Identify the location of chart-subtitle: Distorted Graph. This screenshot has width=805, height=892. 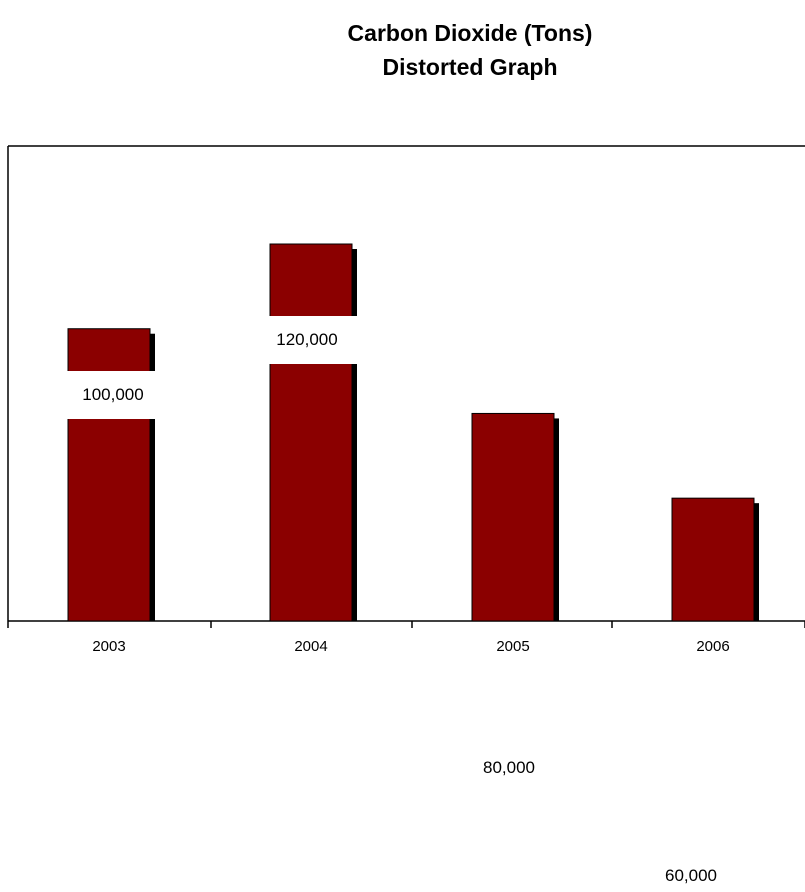
(470, 67).